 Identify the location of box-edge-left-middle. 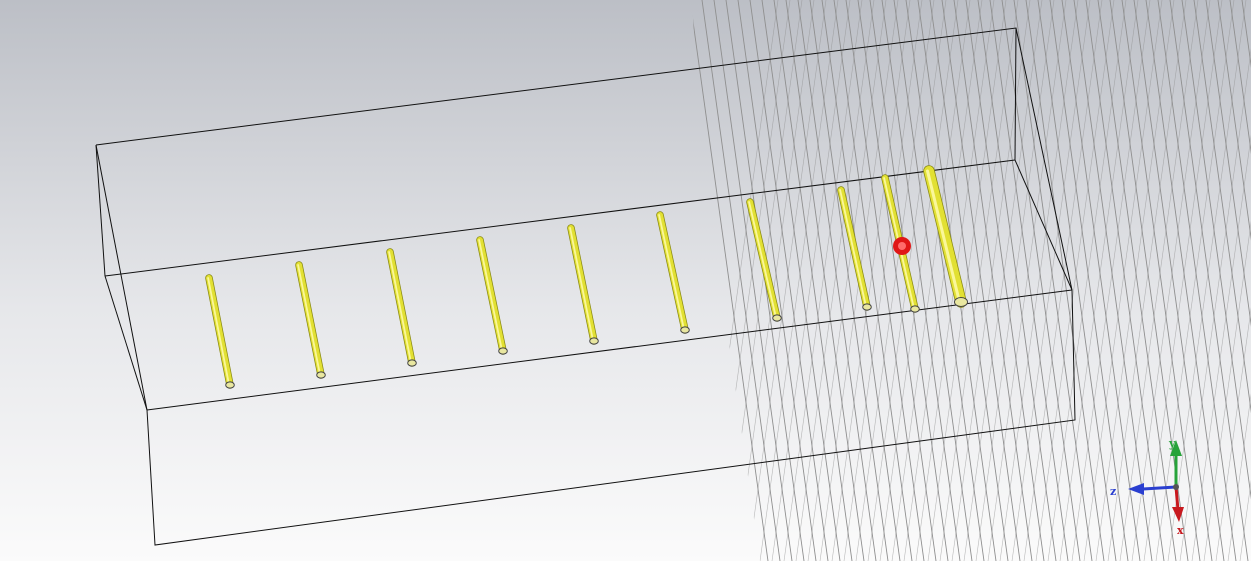
(126, 343).